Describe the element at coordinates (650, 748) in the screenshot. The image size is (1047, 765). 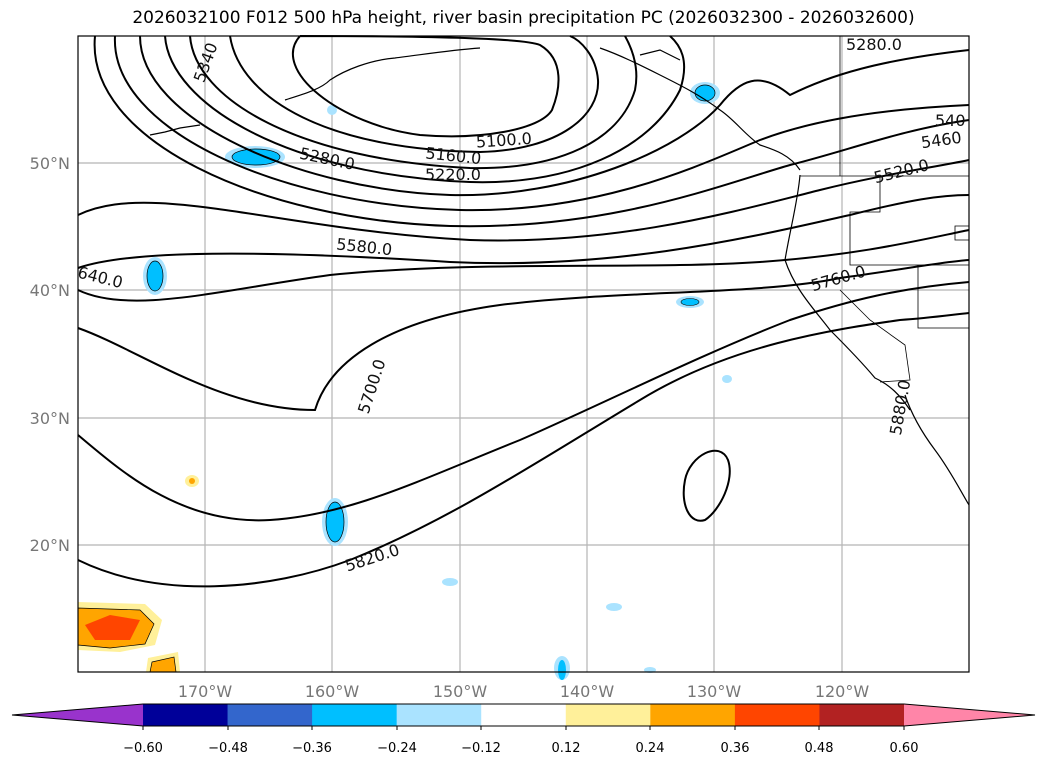
I see `colorbar-tick-label: 0.24` at that location.